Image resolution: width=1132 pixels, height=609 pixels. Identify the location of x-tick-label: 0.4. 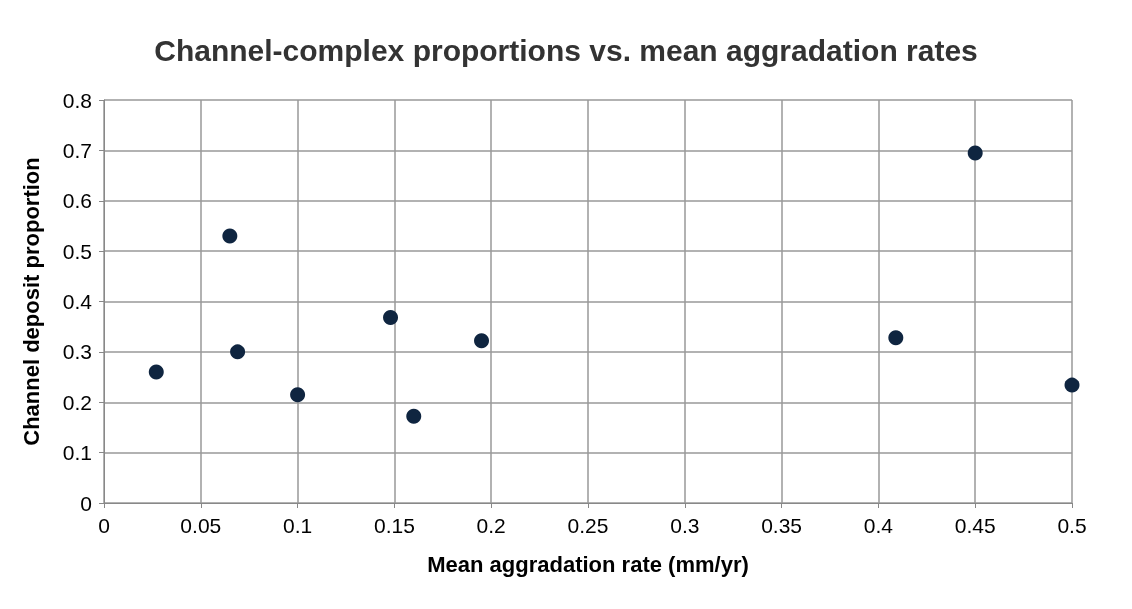
(878, 525).